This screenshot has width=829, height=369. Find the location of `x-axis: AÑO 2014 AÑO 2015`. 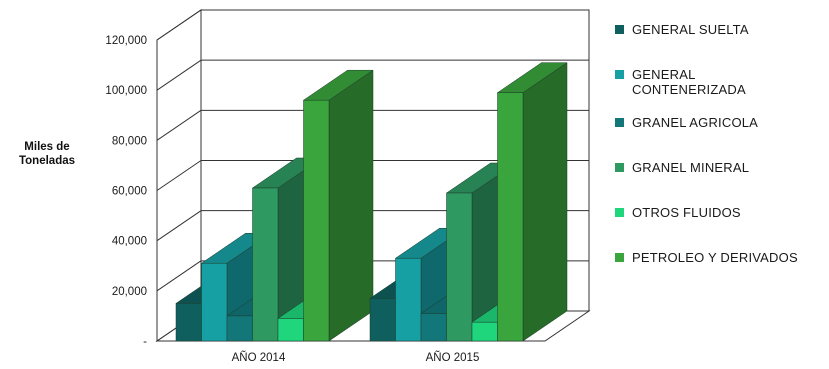

x-axis: AÑO 2014 AÑO 2015 is located at coordinates (356, 357).